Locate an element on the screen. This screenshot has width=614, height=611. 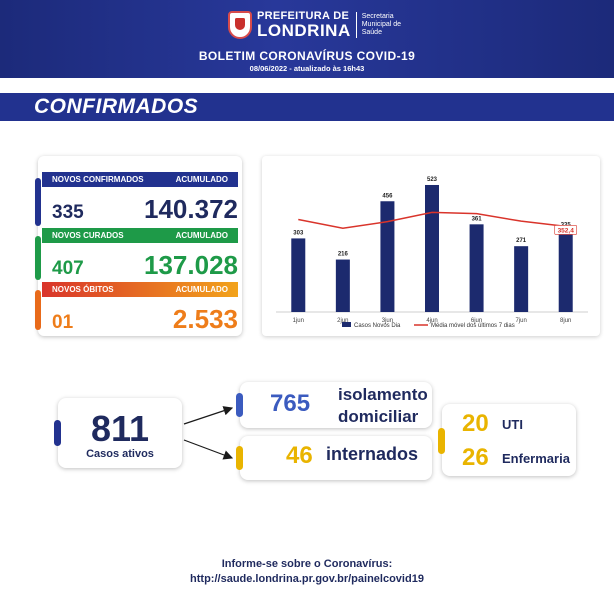
confirmados-new: 335 is located at coordinates (68, 212).